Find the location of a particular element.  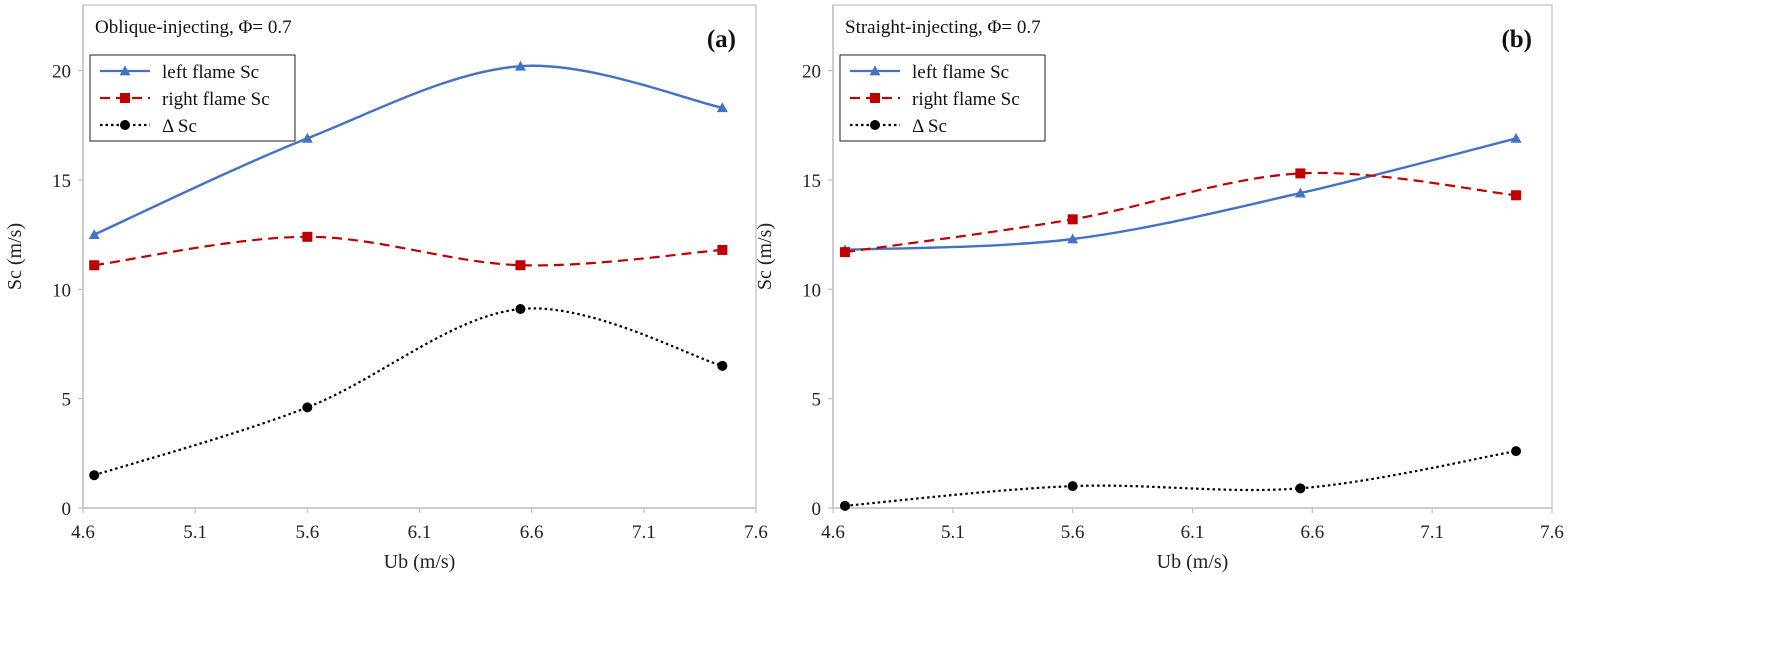

panel-title: Oblique-injecting, Φ= 0.7 is located at coordinates (193, 27).